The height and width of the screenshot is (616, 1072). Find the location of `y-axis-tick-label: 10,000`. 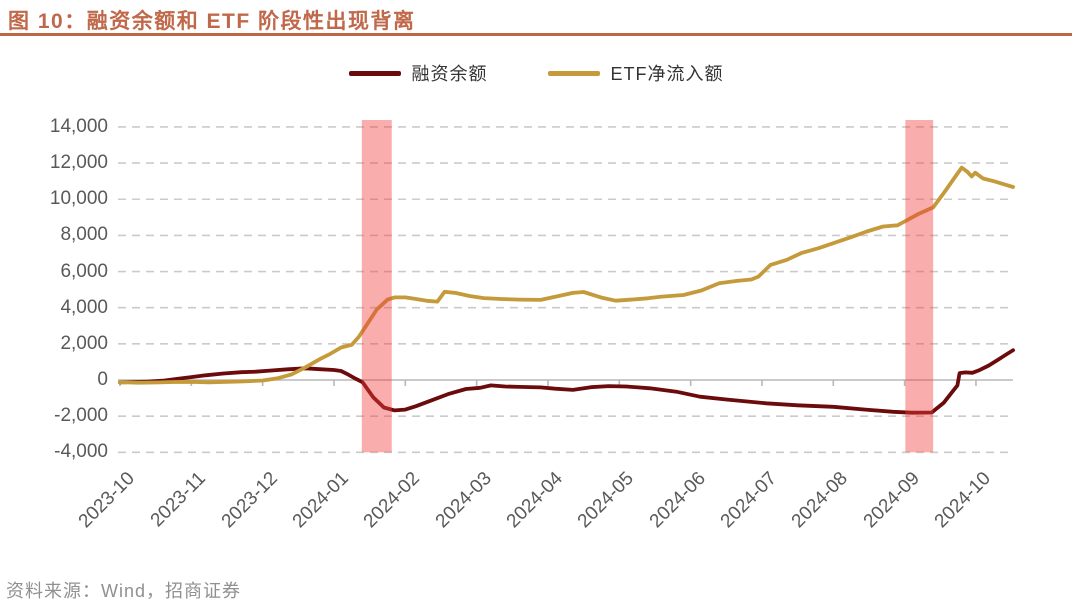

y-axis-tick-label: 10,000 is located at coordinates (78, 199).